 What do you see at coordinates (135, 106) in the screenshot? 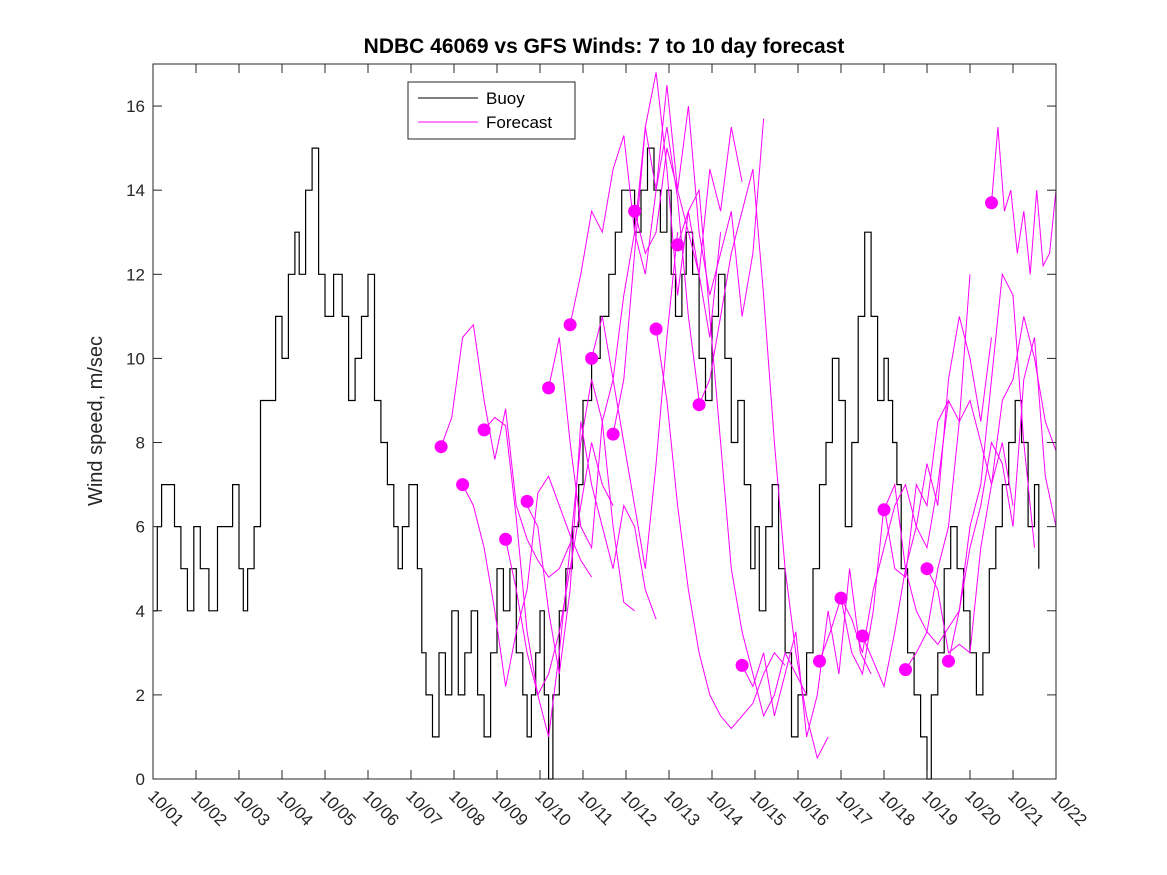
I see `y-tick-label-16: 16` at bounding box center [135, 106].